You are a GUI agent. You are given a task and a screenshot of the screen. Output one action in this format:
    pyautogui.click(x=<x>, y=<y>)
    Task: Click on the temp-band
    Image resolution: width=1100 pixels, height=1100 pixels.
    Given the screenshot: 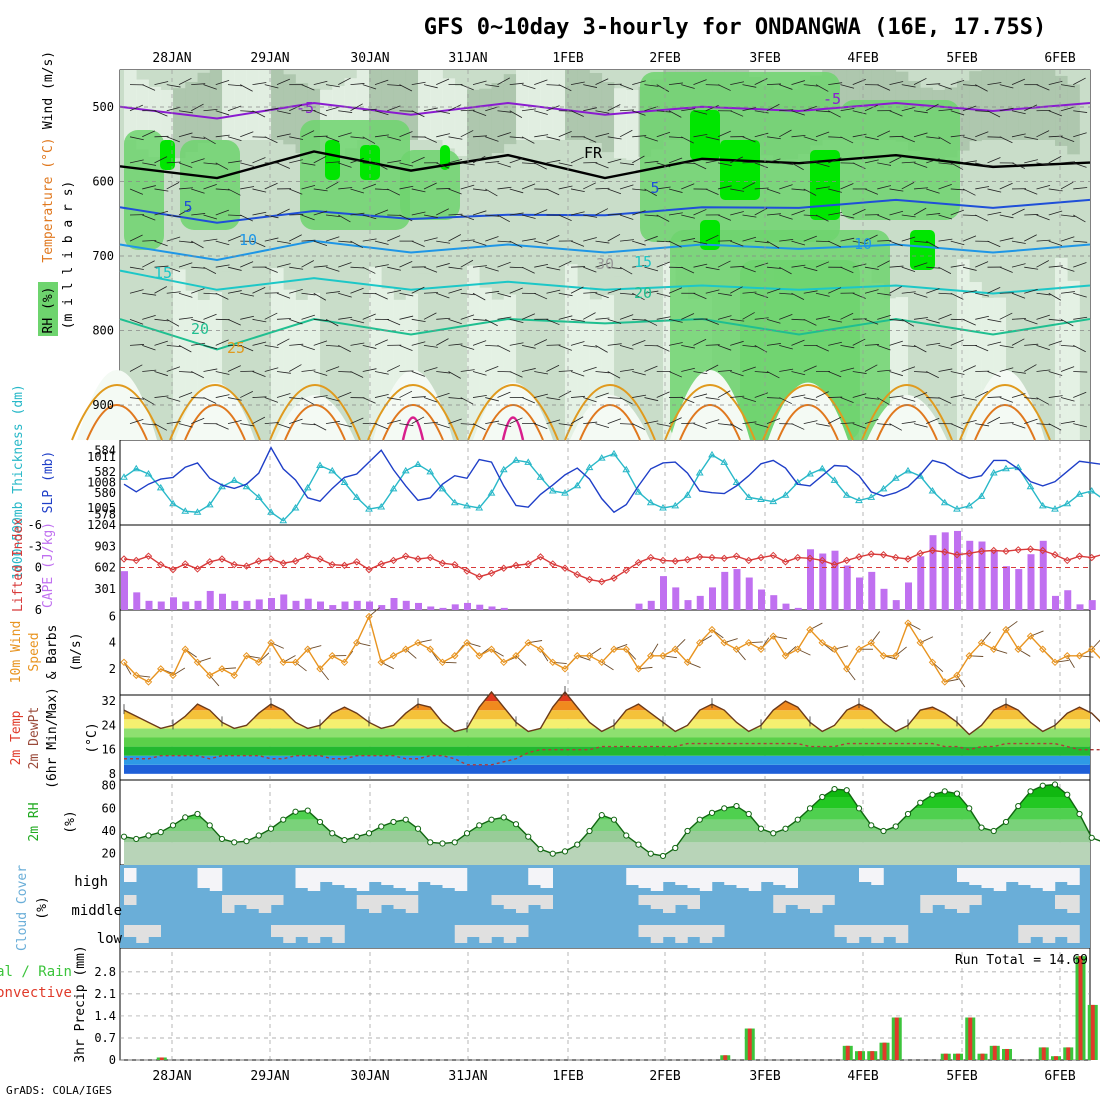 What is the action you would take?
    pyautogui.click(x=607, y=769)
    